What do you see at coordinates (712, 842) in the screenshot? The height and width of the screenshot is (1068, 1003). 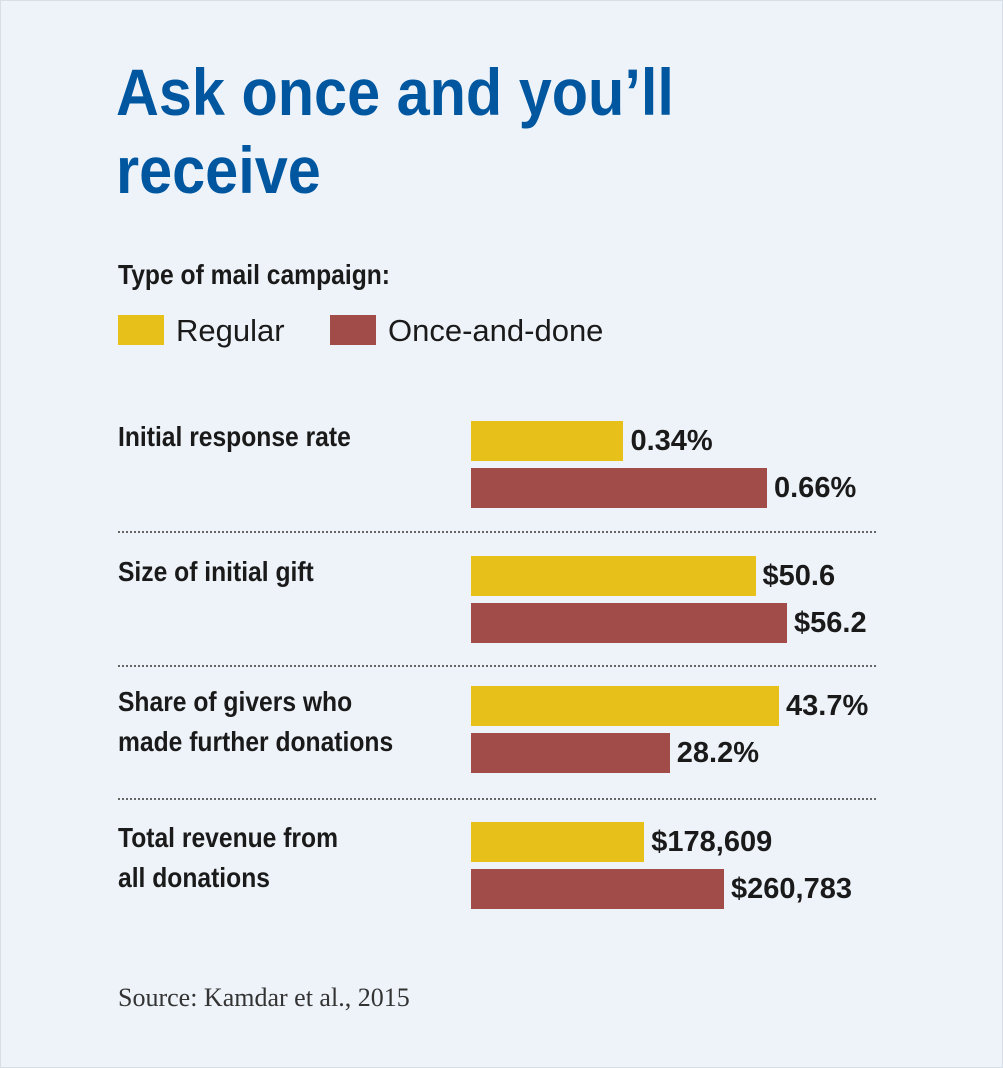 I see `data-label: $178,609` at bounding box center [712, 842].